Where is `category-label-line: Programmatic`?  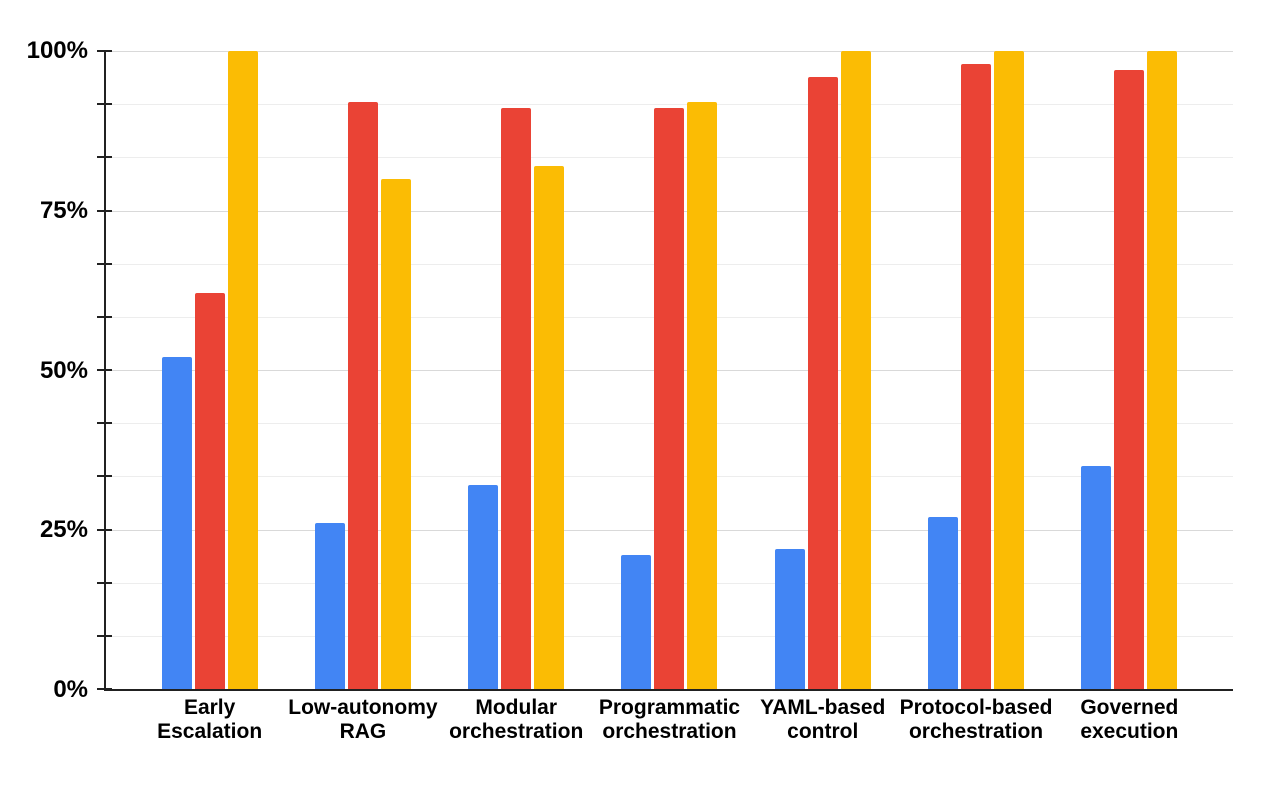 category-label-line: Programmatic is located at coordinates (669, 707).